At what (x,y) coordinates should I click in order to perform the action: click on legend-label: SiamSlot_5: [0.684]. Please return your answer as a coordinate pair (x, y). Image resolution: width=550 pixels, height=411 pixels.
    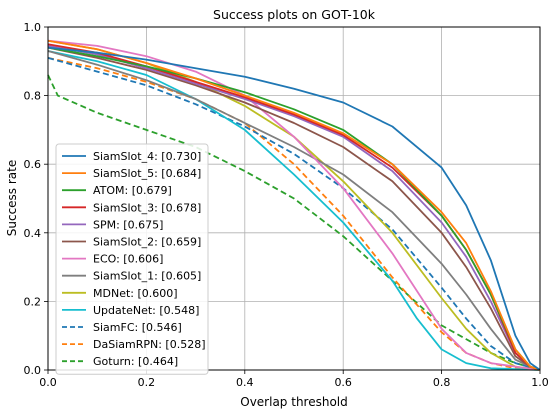
    Looking at the image, I should click on (147, 173).